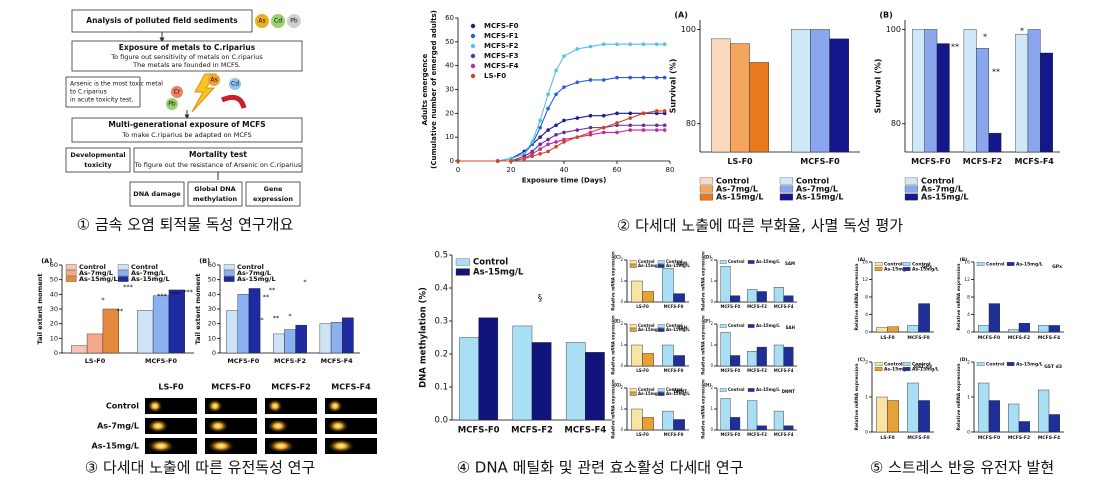 The image size is (1117, 483). Describe the element at coordinates (540, 299) in the screenshot. I see `annotation: §` at that location.